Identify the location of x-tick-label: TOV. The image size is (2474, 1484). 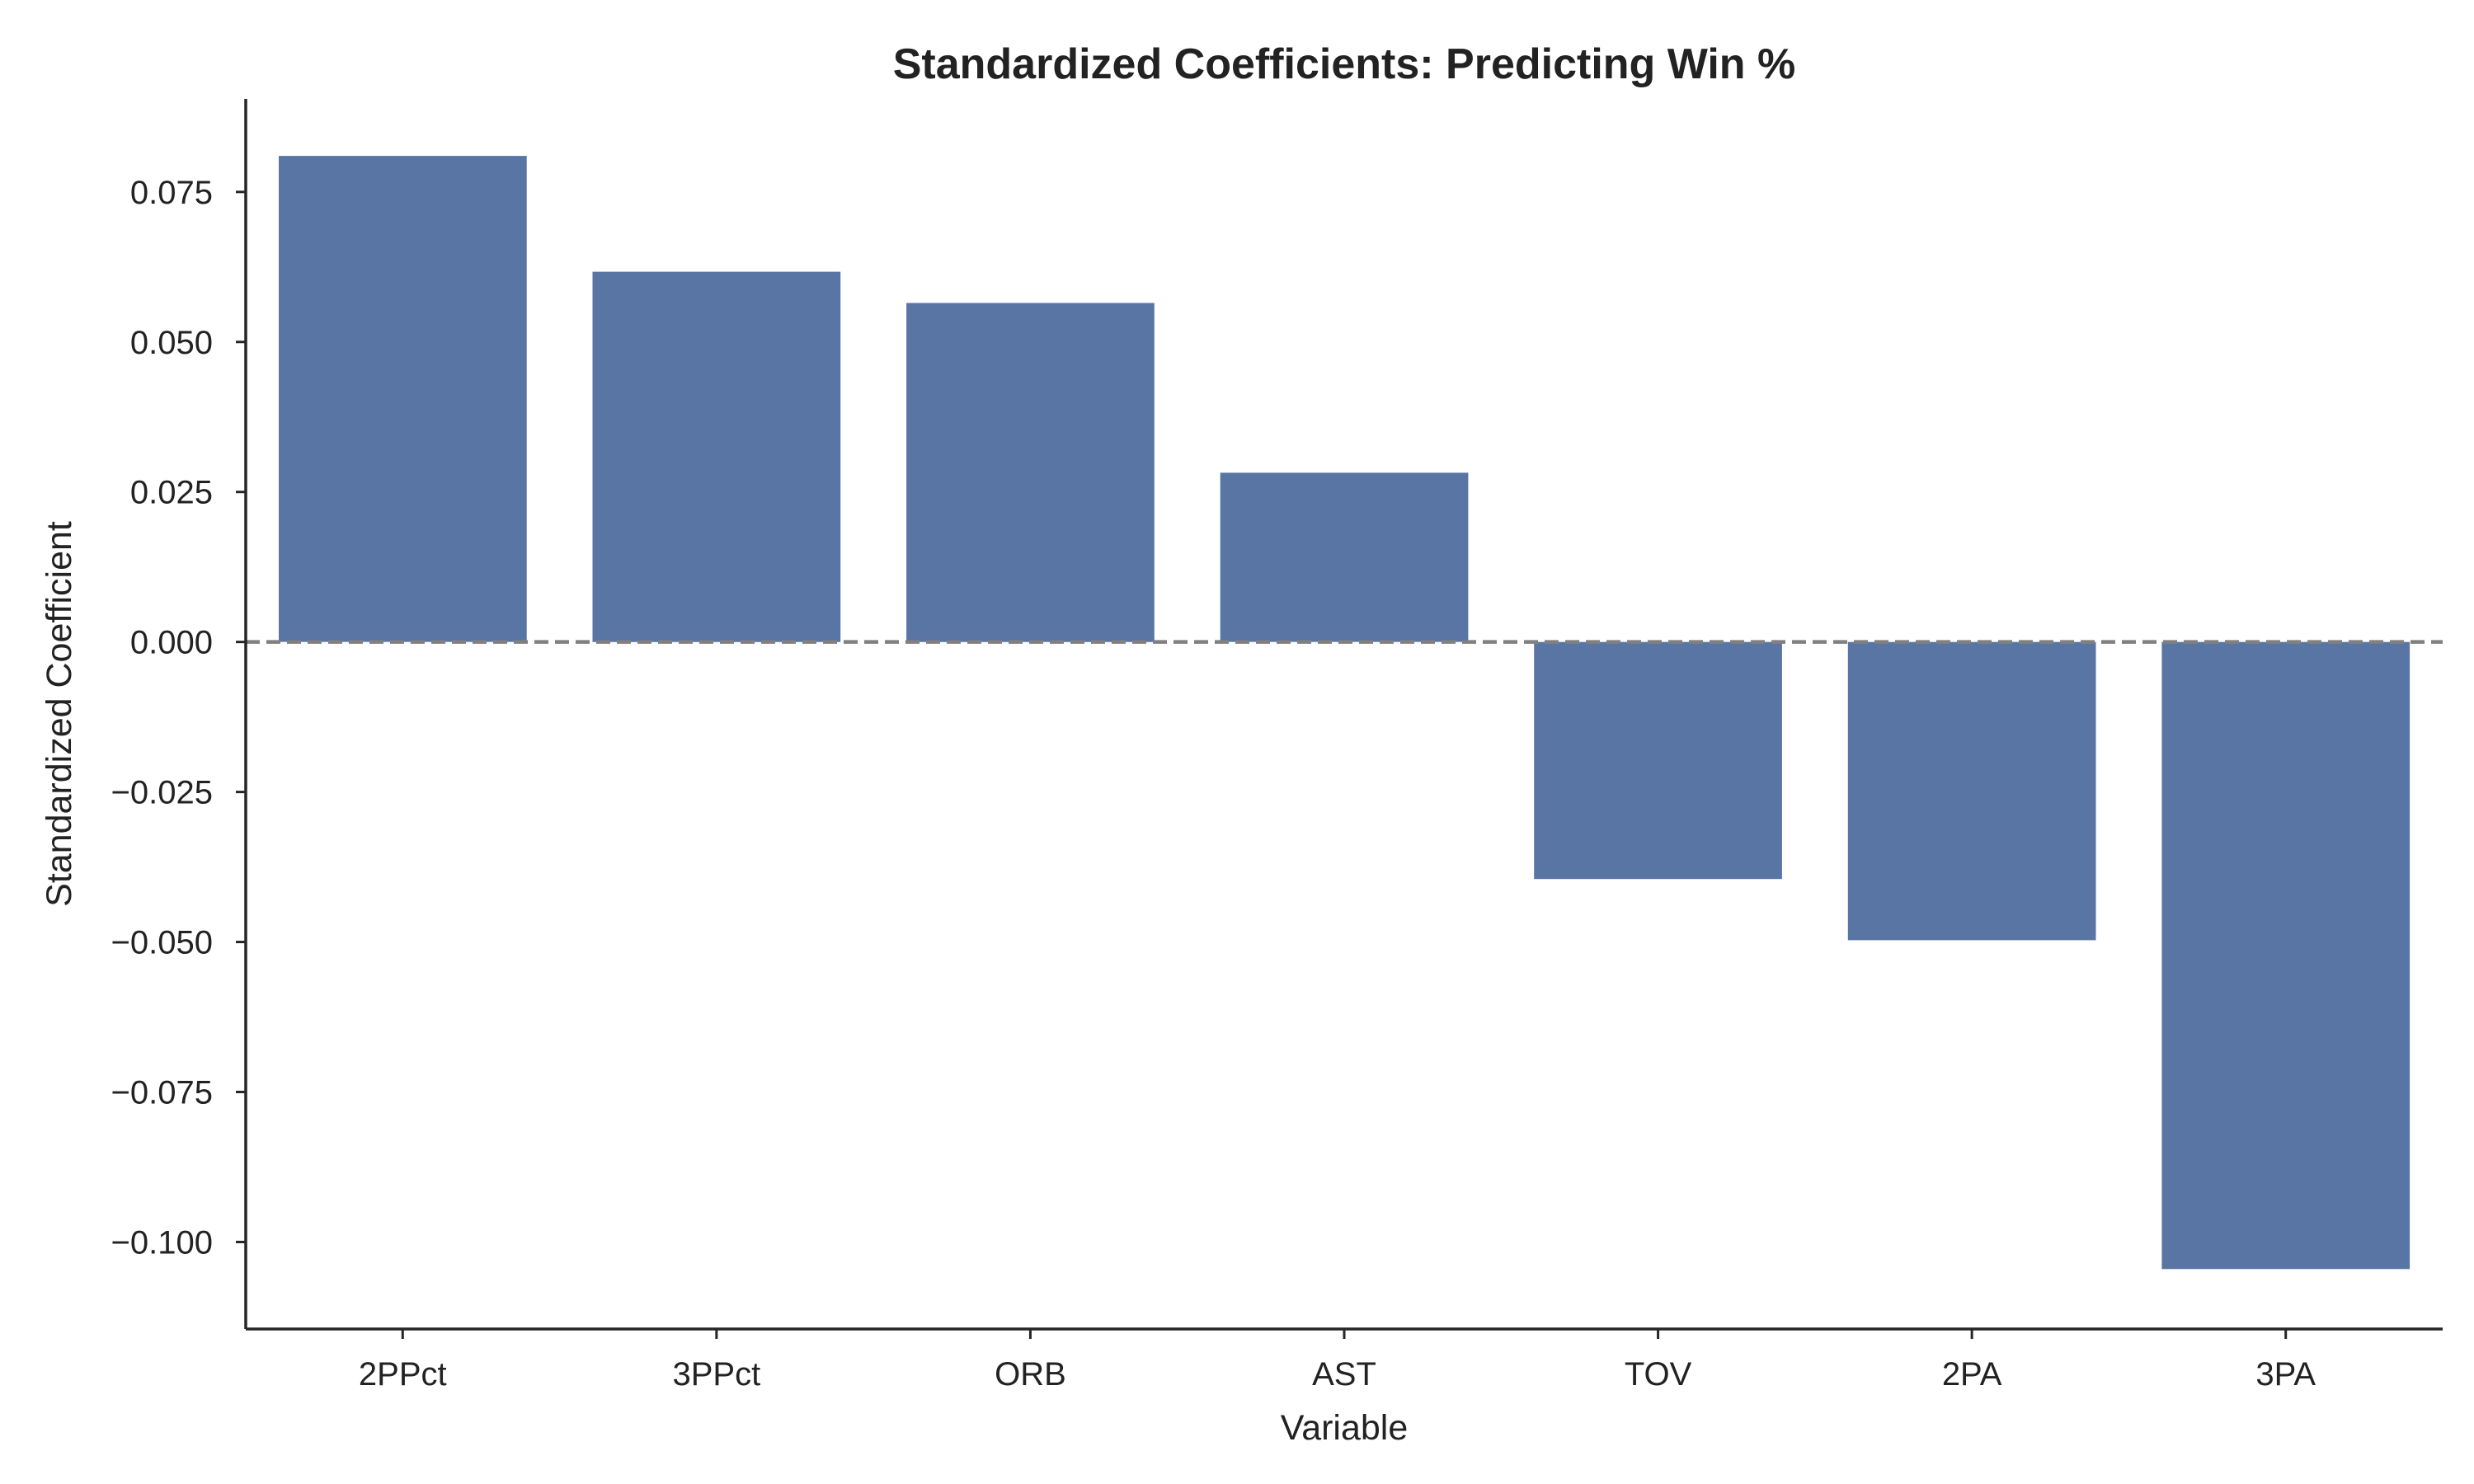
(1658, 1374).